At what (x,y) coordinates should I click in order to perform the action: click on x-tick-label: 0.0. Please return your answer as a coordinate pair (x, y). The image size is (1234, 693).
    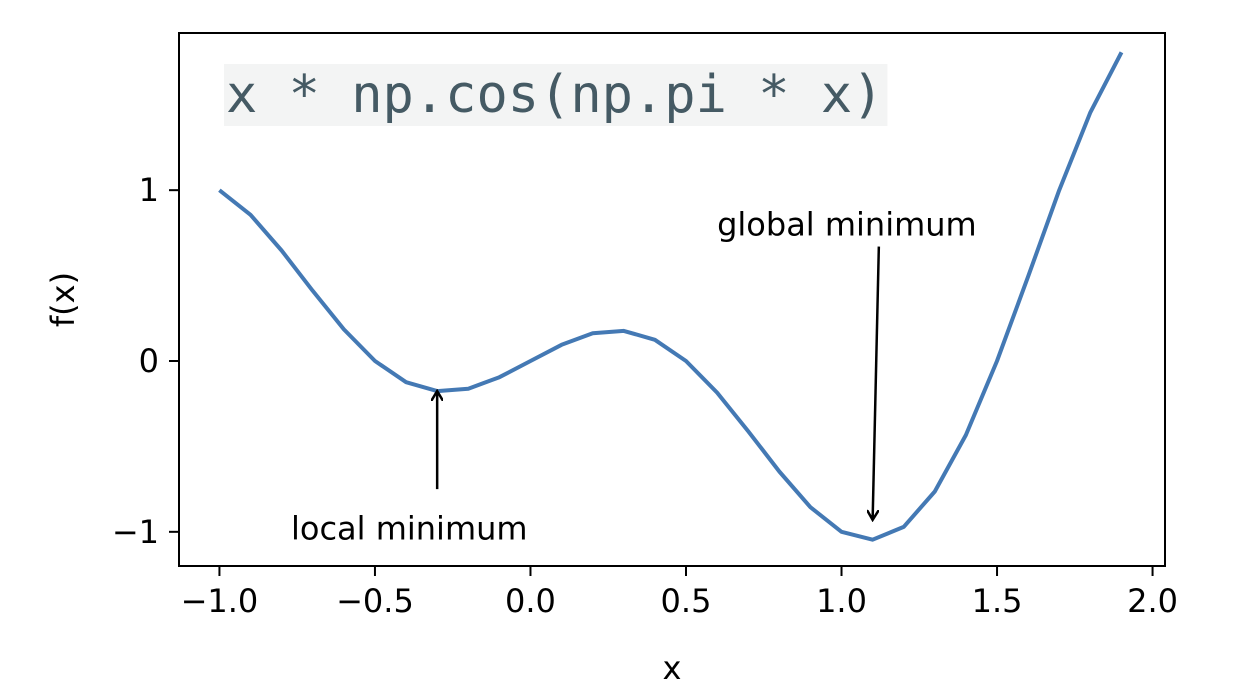
    Looking at the image, I should click on (530, 601).